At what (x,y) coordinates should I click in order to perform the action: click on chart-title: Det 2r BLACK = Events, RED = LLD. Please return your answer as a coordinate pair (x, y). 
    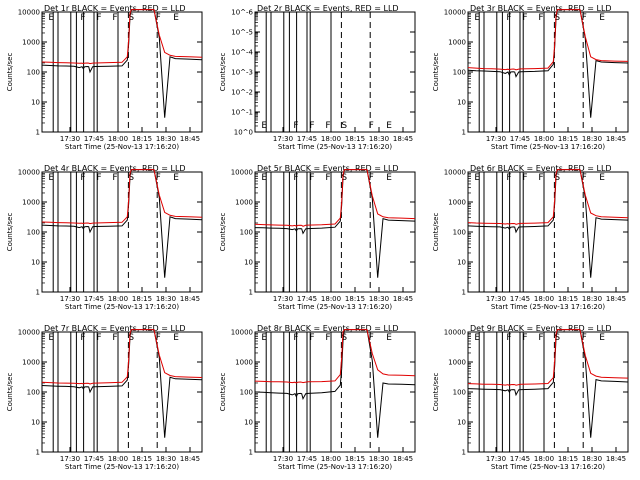
    Looking at the image, I should click on (328, 8).